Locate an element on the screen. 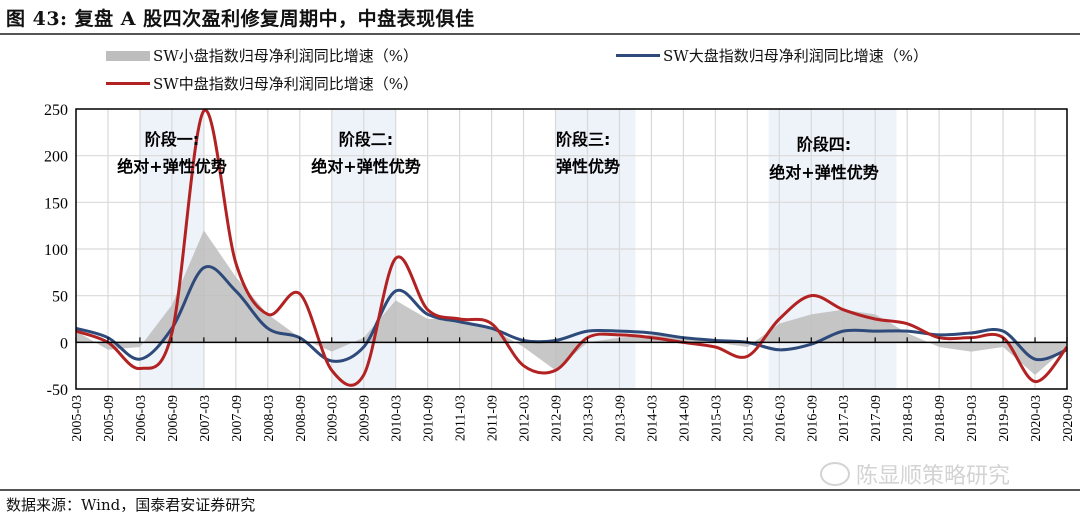 This screenshot has height=521, width=1080. x-tick-label: 2008-03 is located at coordinates (269, 418).